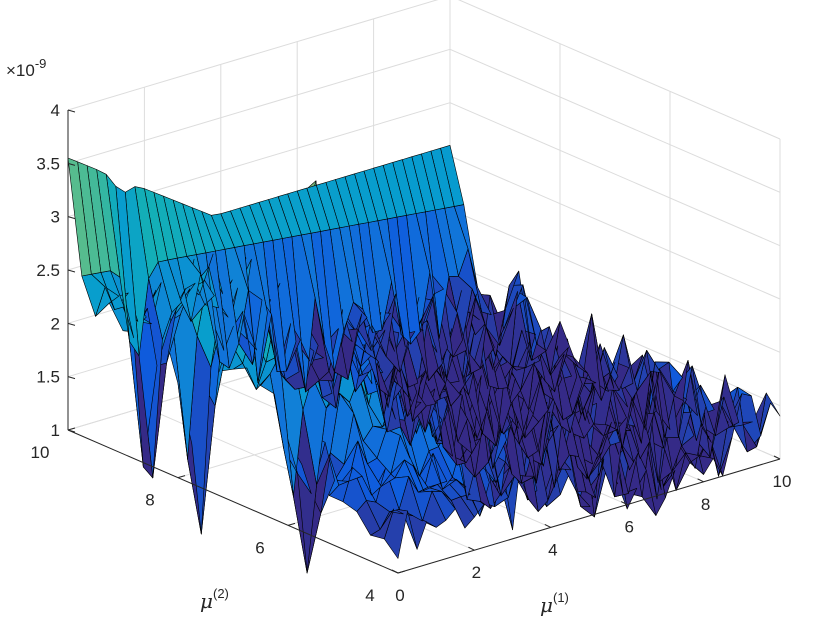 This screenshot has width=830, height=626. I want to click on x-tick-label: 8, so click(705, 504).